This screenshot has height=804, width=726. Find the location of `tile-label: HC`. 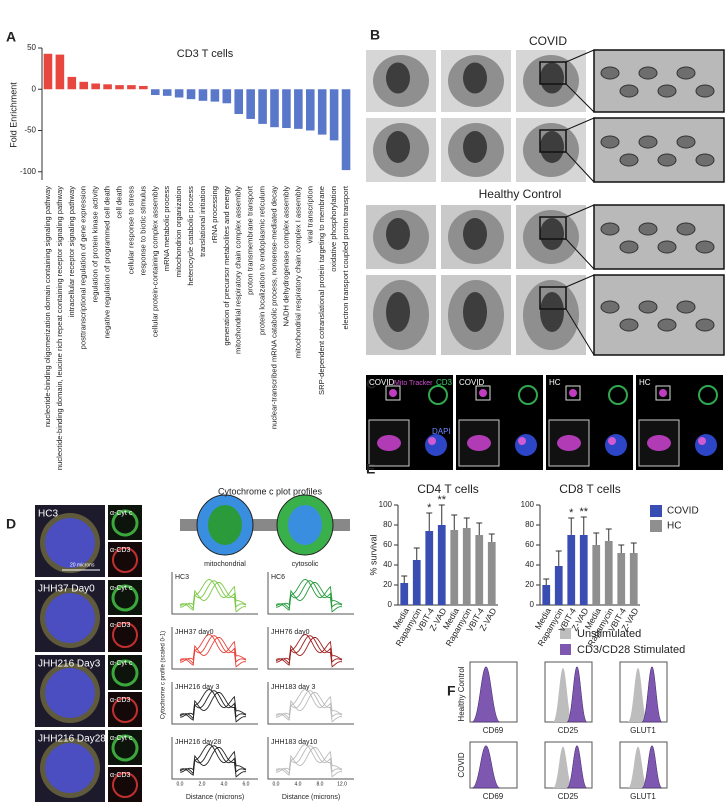

tile-label: HC is located at coordinates (555, 382).